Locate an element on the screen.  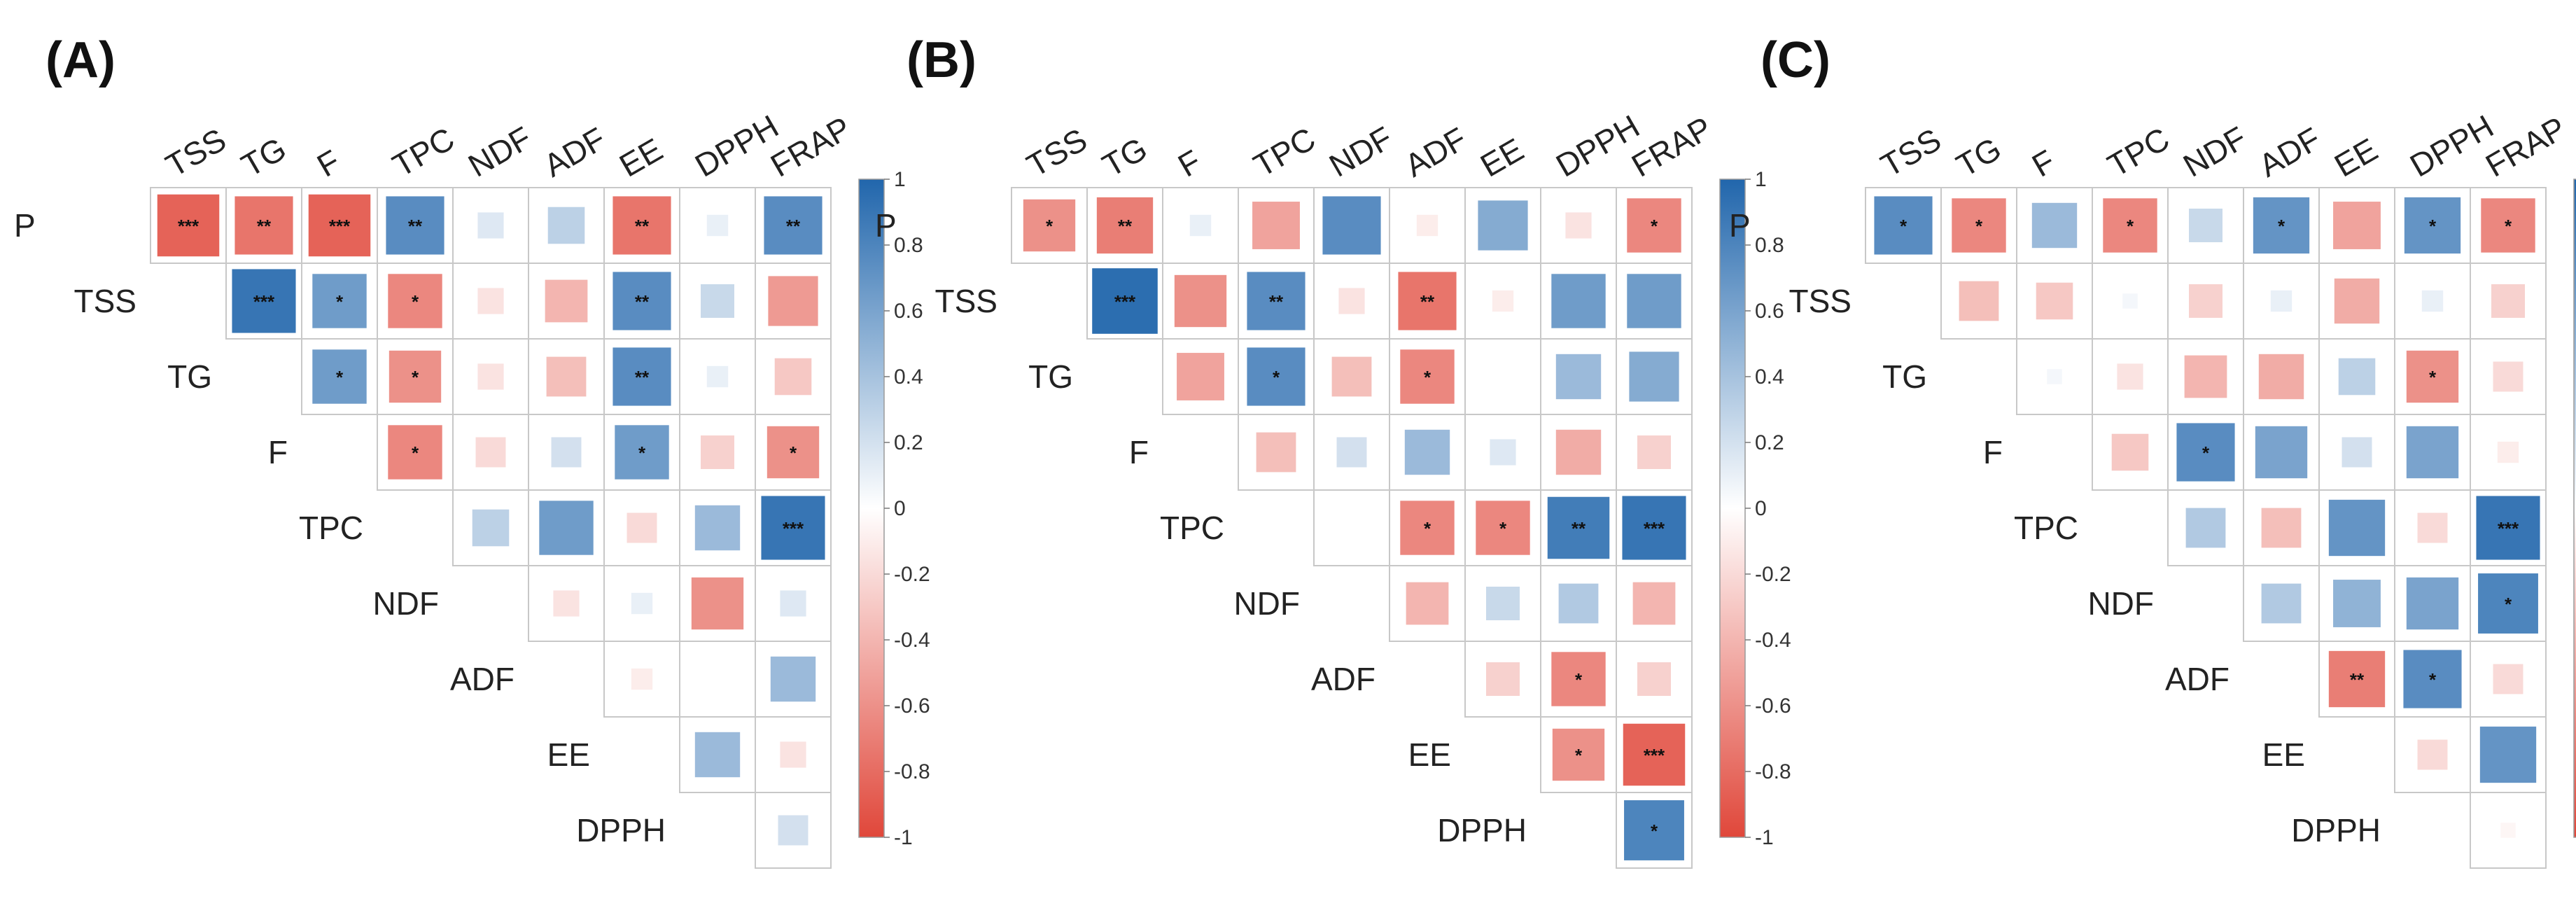
row-label-tpc: TPC is located at coordinates (2046, 528).